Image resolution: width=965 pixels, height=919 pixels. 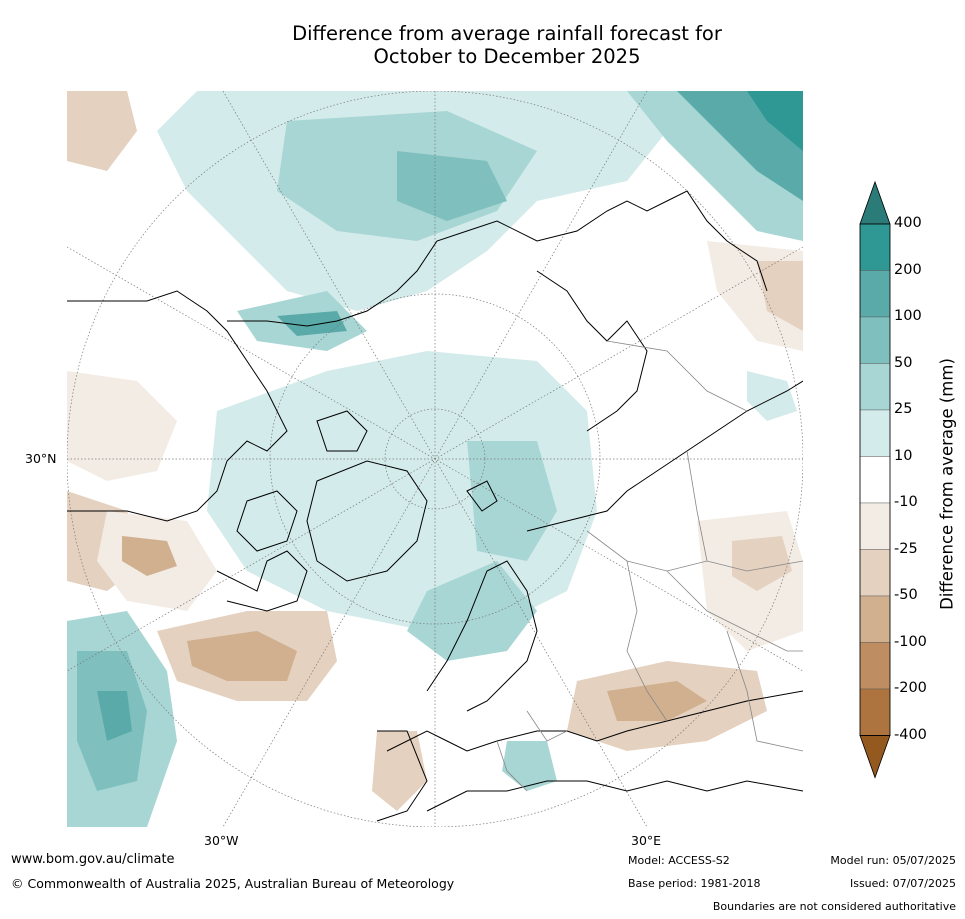 What do you see at coordinates (903, 409) in the screenshot?
I see `colorbar-label: 25` at bounding box center [903, 409].